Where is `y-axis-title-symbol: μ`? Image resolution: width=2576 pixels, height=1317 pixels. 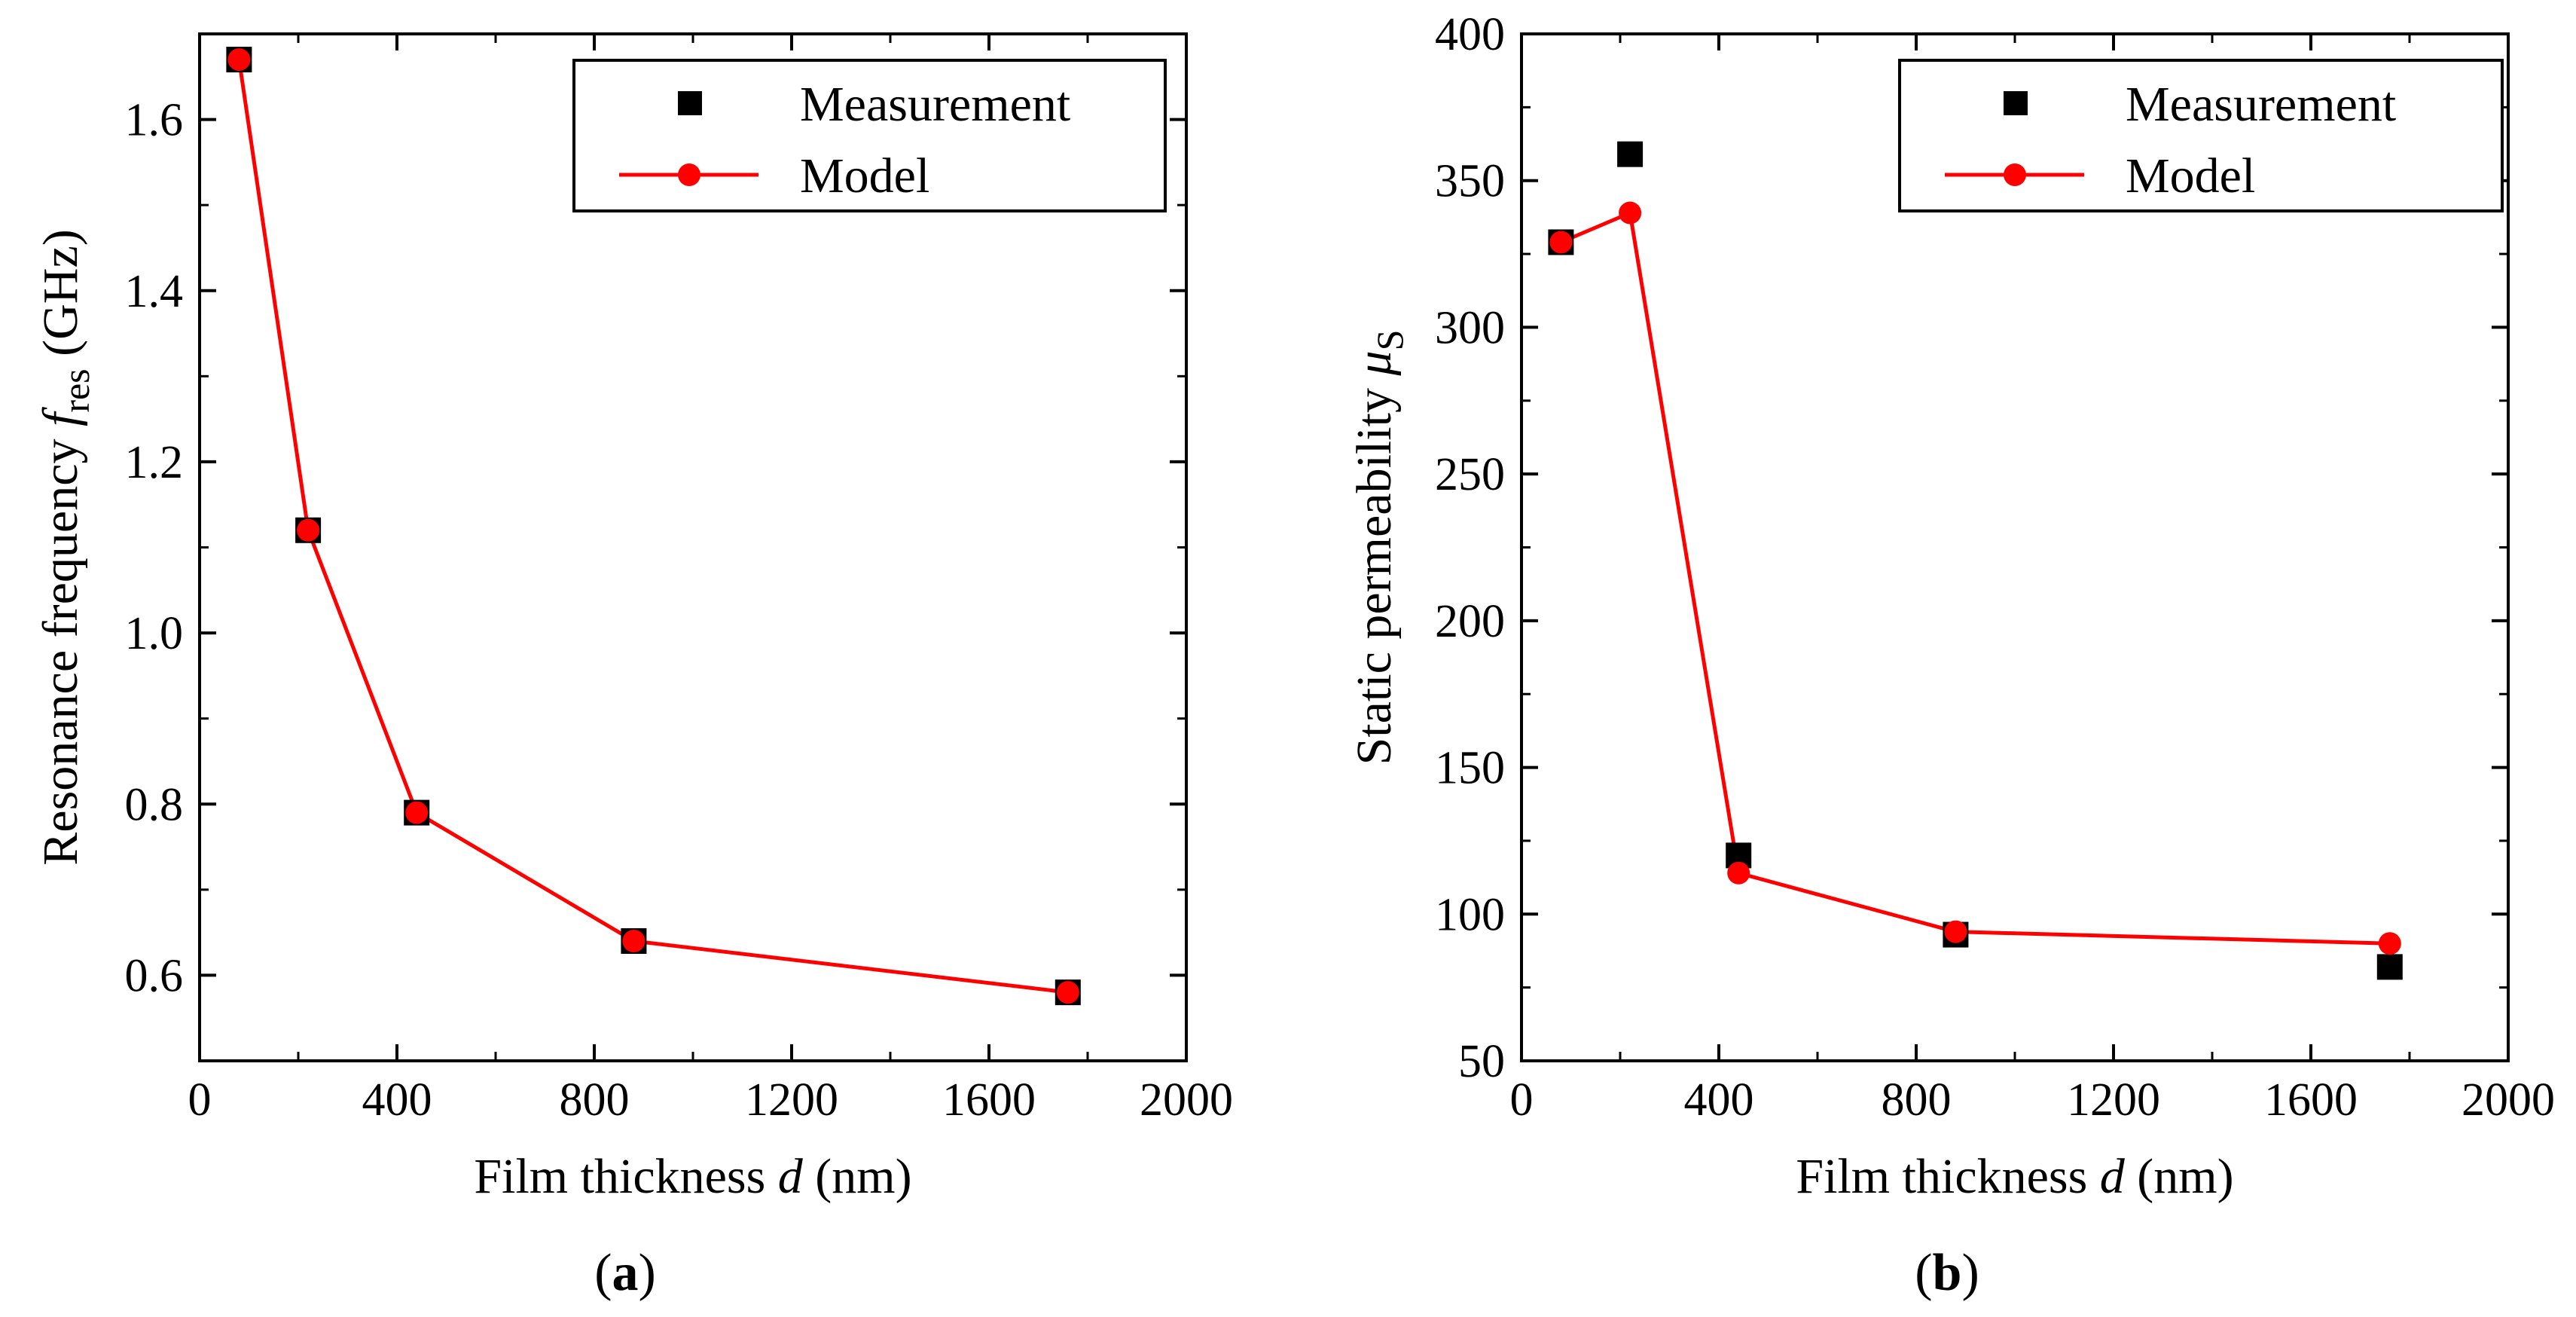 y-axis-title-symbol: μ is located at coordinates (1375, 363).